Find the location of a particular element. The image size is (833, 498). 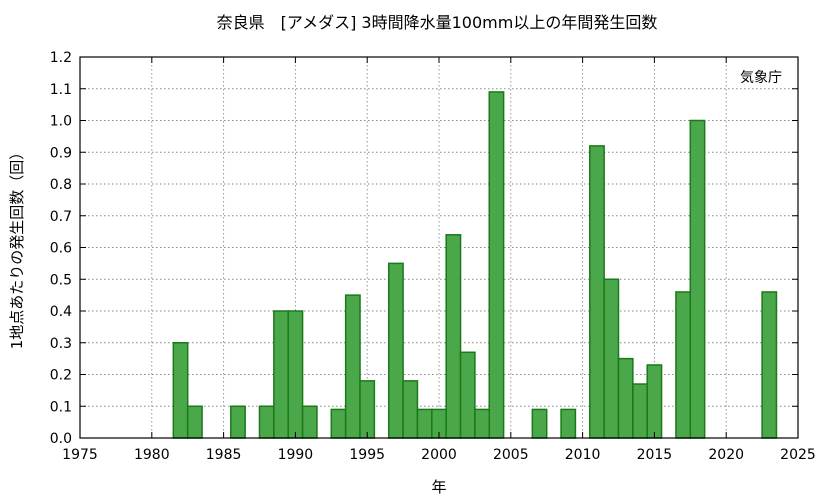

x-tick-label: 2025 is located at coordinates (798, 455).